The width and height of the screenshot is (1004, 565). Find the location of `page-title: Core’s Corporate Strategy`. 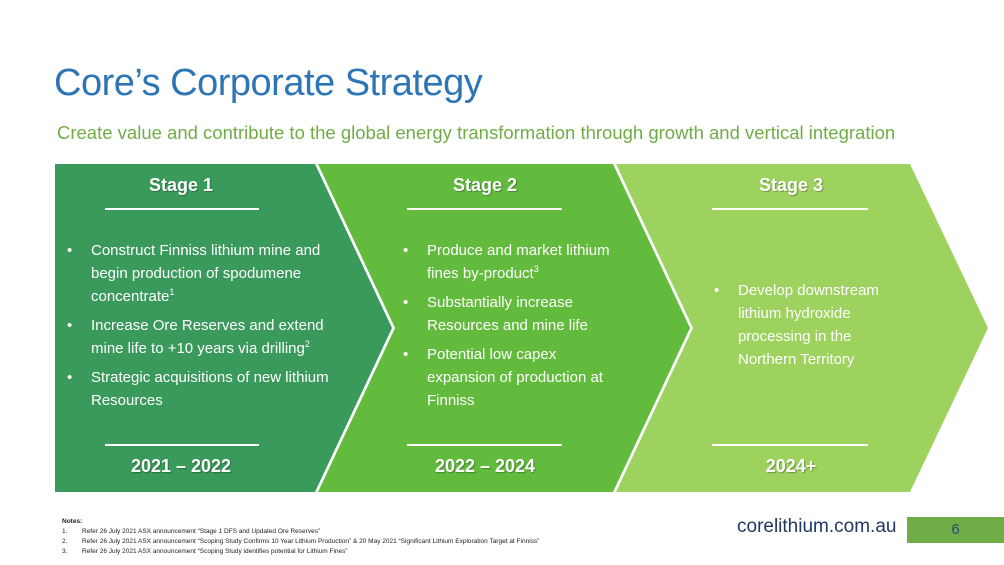

page-title: Core’s Corporate Strategy is located at coordinates (268, 83).